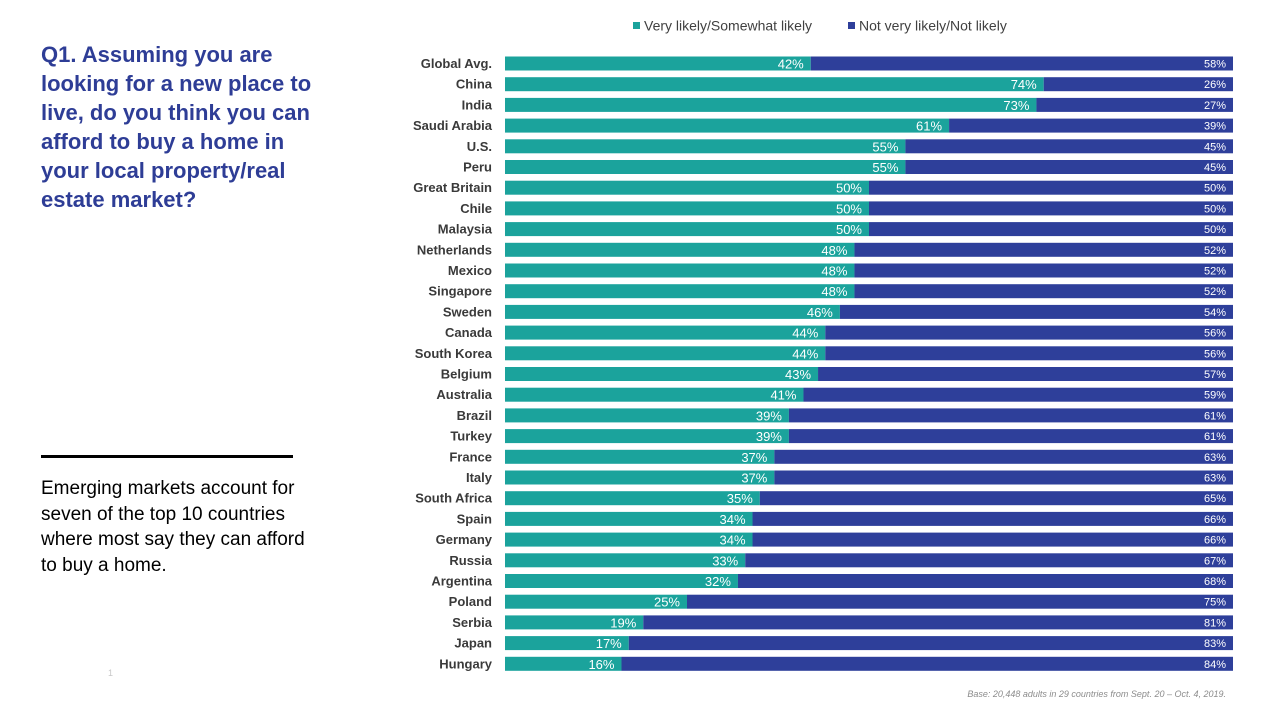 The width and height of the screenshot is (1280, 720). What do you see at coordinates (454, 249) in the screenshot?
I see `category-label: Netherlands` at bounding box center [454, 249].